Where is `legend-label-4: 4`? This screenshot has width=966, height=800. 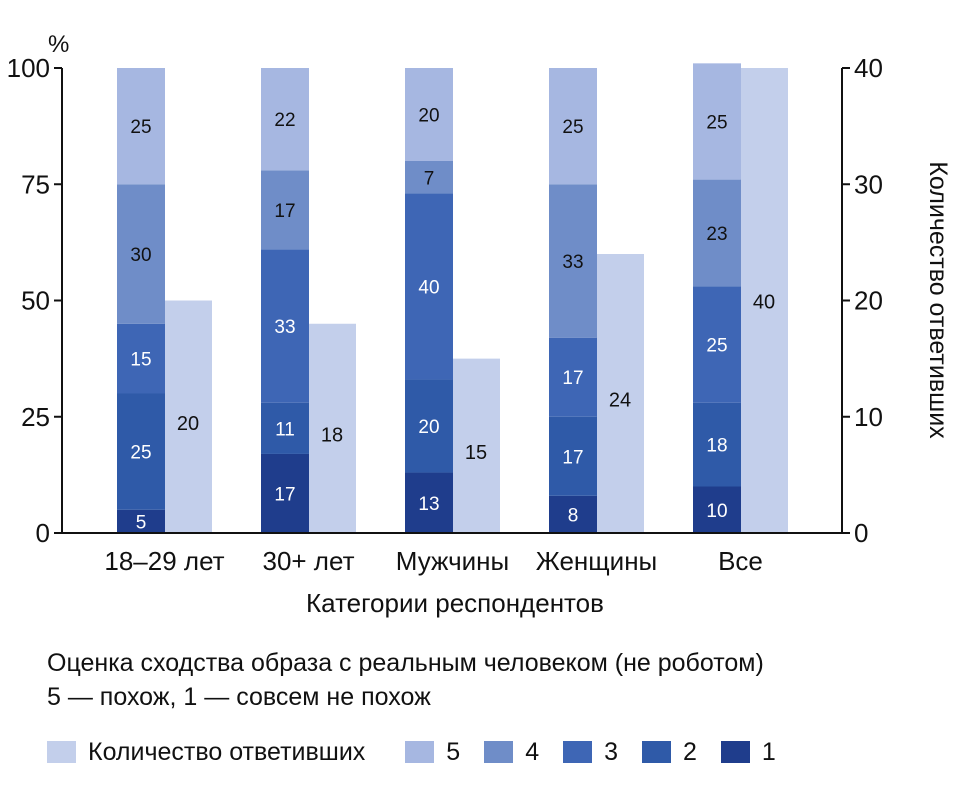
legend-label-4: 4 is located at coordinates (532, 751).